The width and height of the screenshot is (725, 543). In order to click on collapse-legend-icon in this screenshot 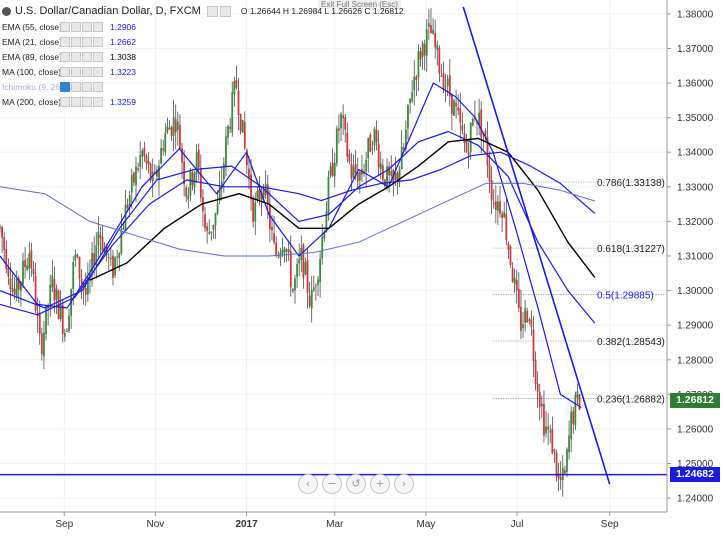, I will do `click(6, 11)`.